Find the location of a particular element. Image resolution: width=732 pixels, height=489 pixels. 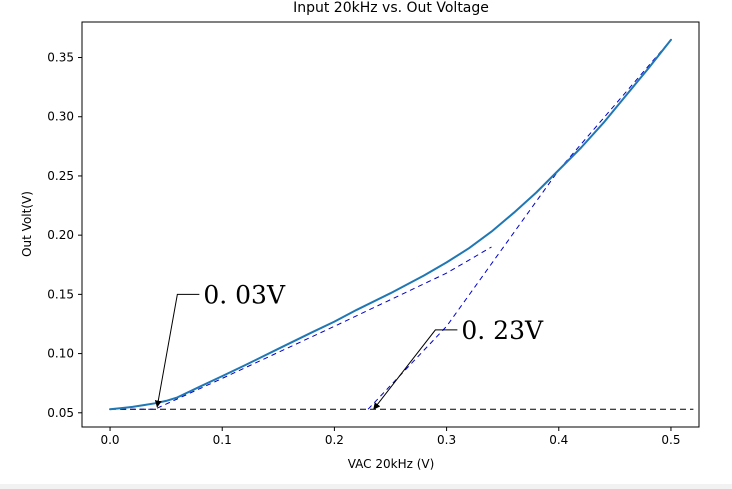

y-tick-label: 0.30 is located at coordinates (60, 117).